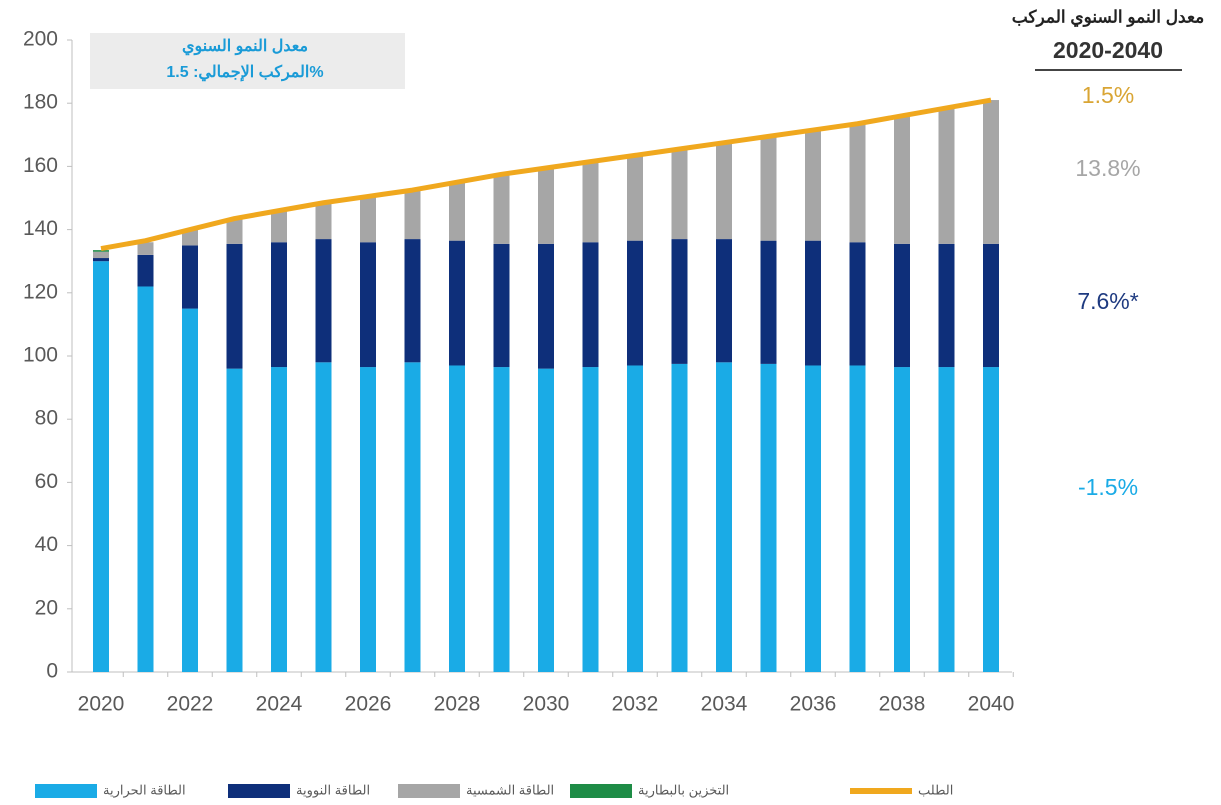 The width and height of the screenshot is (1221, 805). What do you see at coordinates (991, 704) in the screenshot?
I see `x-tick-label: 2040` at bounding box center [991, 704].